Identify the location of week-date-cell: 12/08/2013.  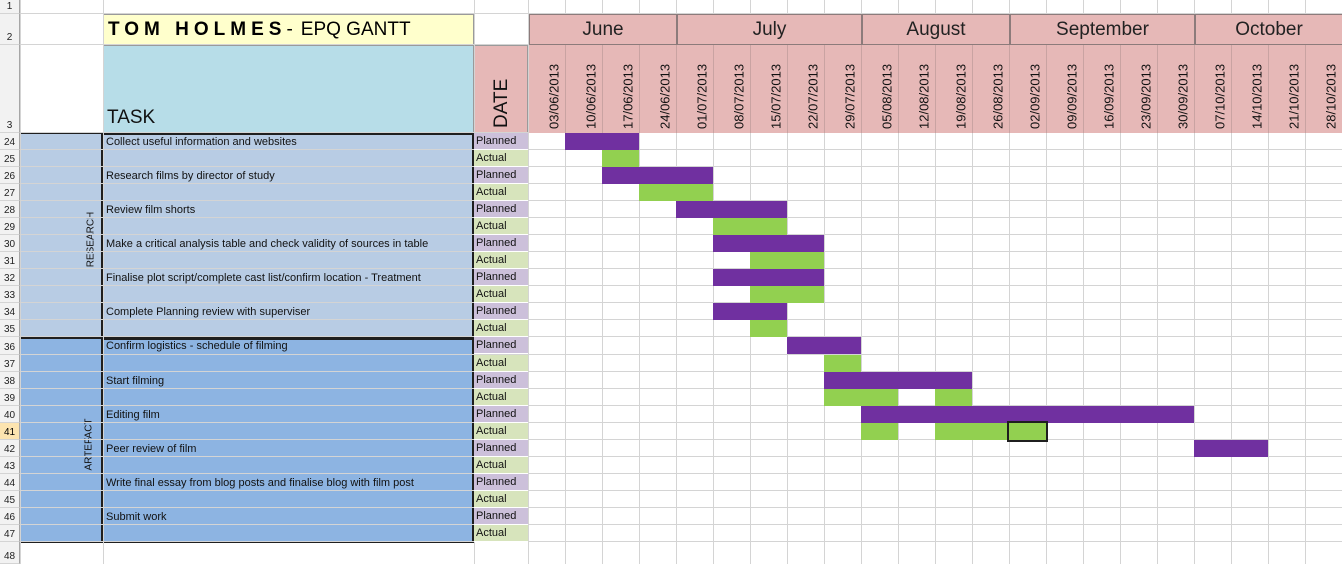
(917, 89).